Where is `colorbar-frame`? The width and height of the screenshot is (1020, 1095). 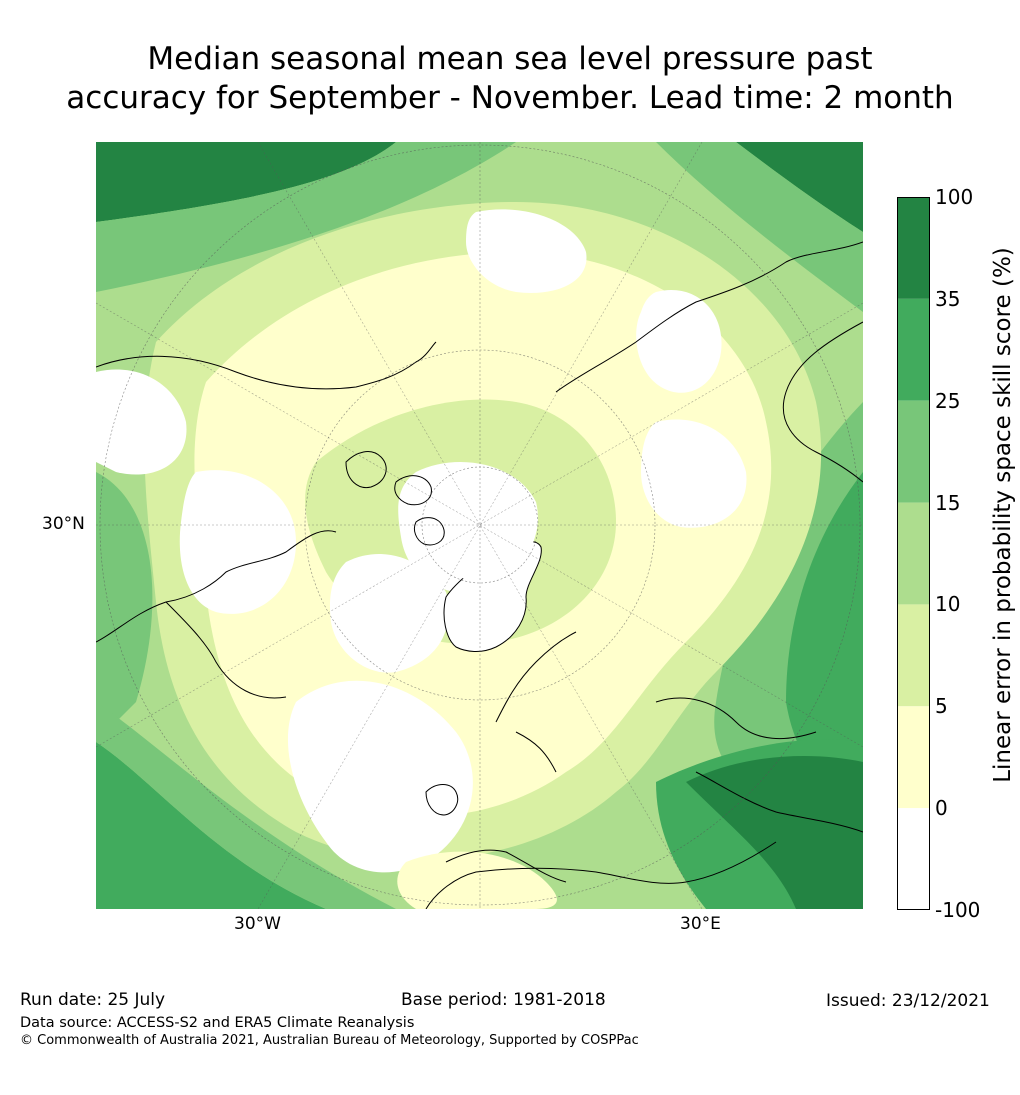
colorbar-frame is located at coordinates (913, 553).